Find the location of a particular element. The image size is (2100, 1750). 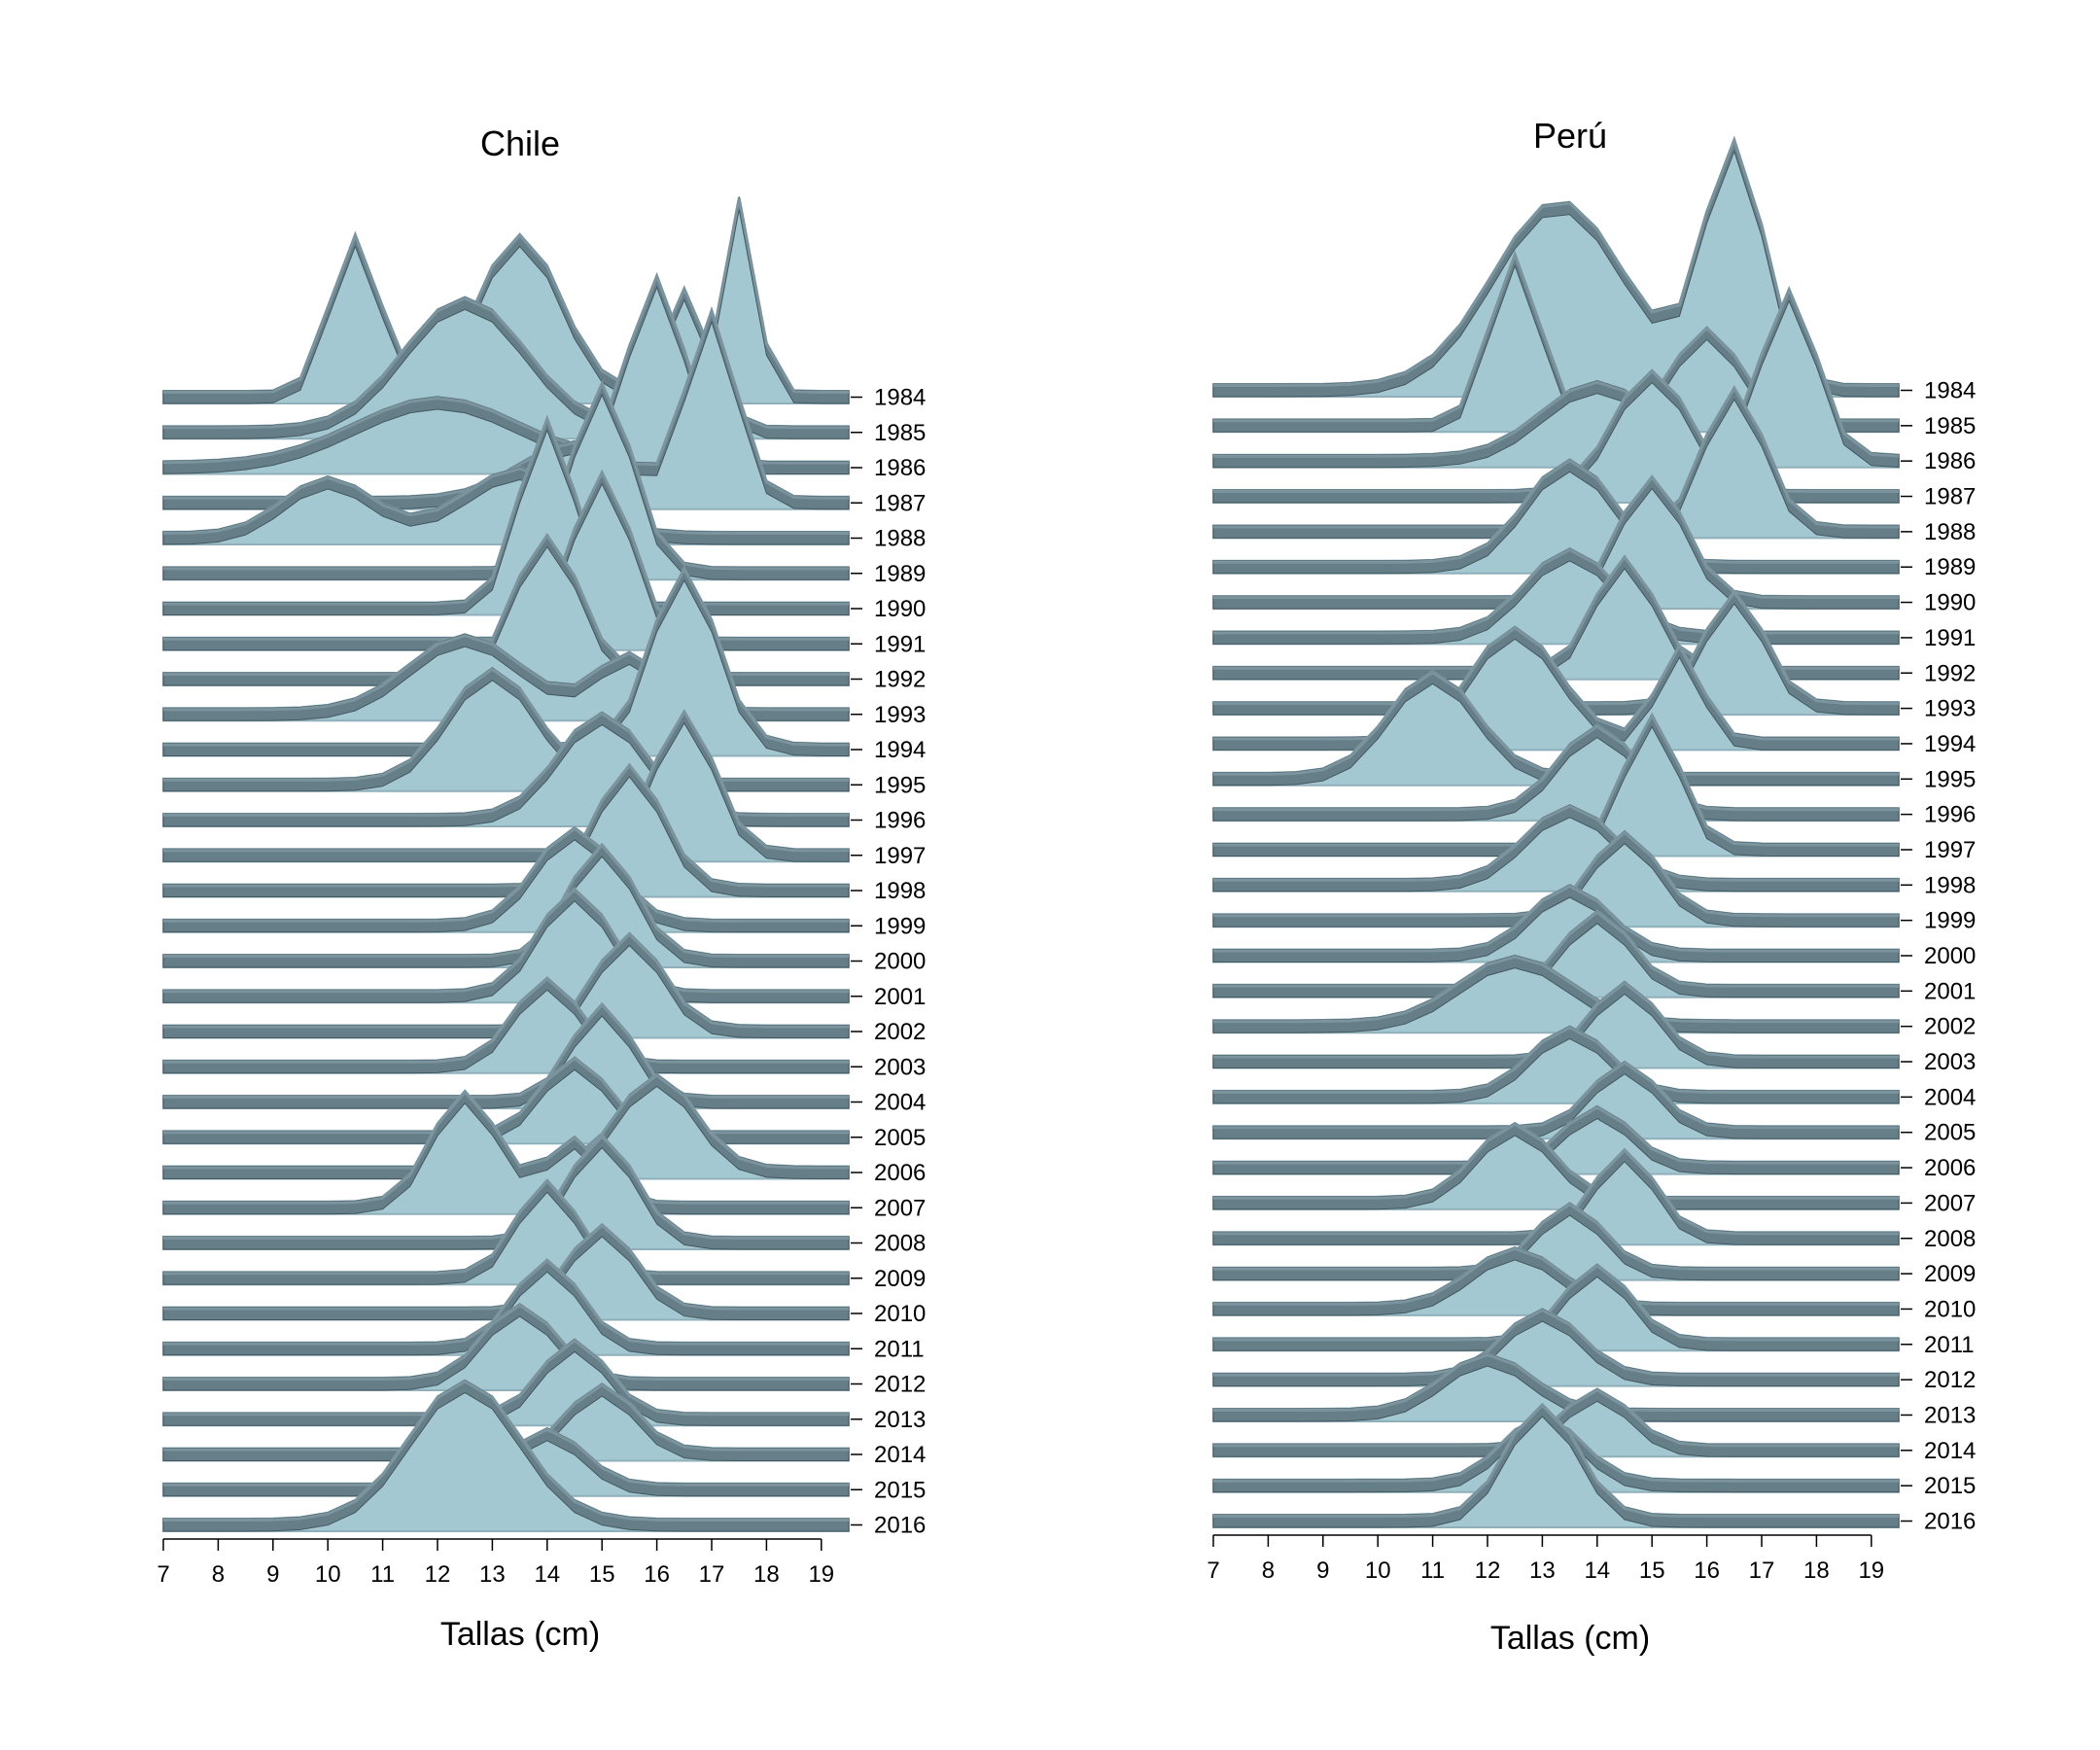

year-label: 1993 is located at coordinates (1950, 709).